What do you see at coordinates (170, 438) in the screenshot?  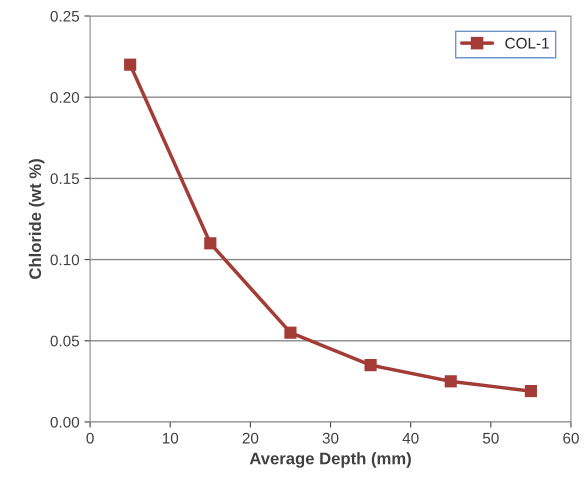 I see `x-tick-label: 10` at bounding box center [170, 438].